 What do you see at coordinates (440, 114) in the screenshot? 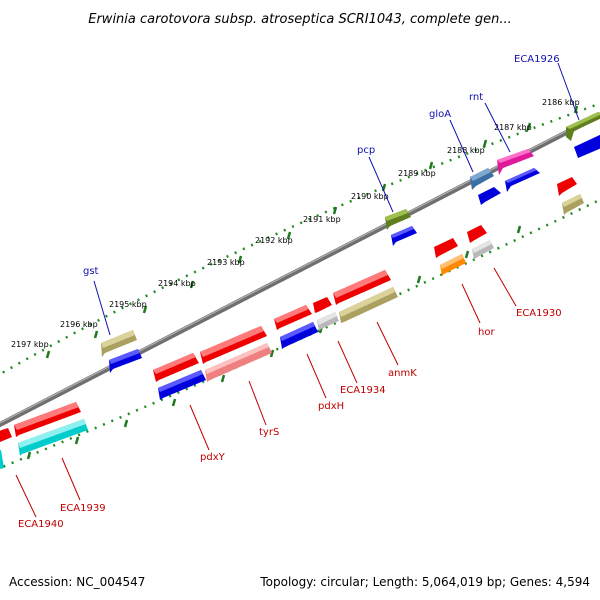
I see `gene-label-forward: gloA` at bounding box center [440, 114].